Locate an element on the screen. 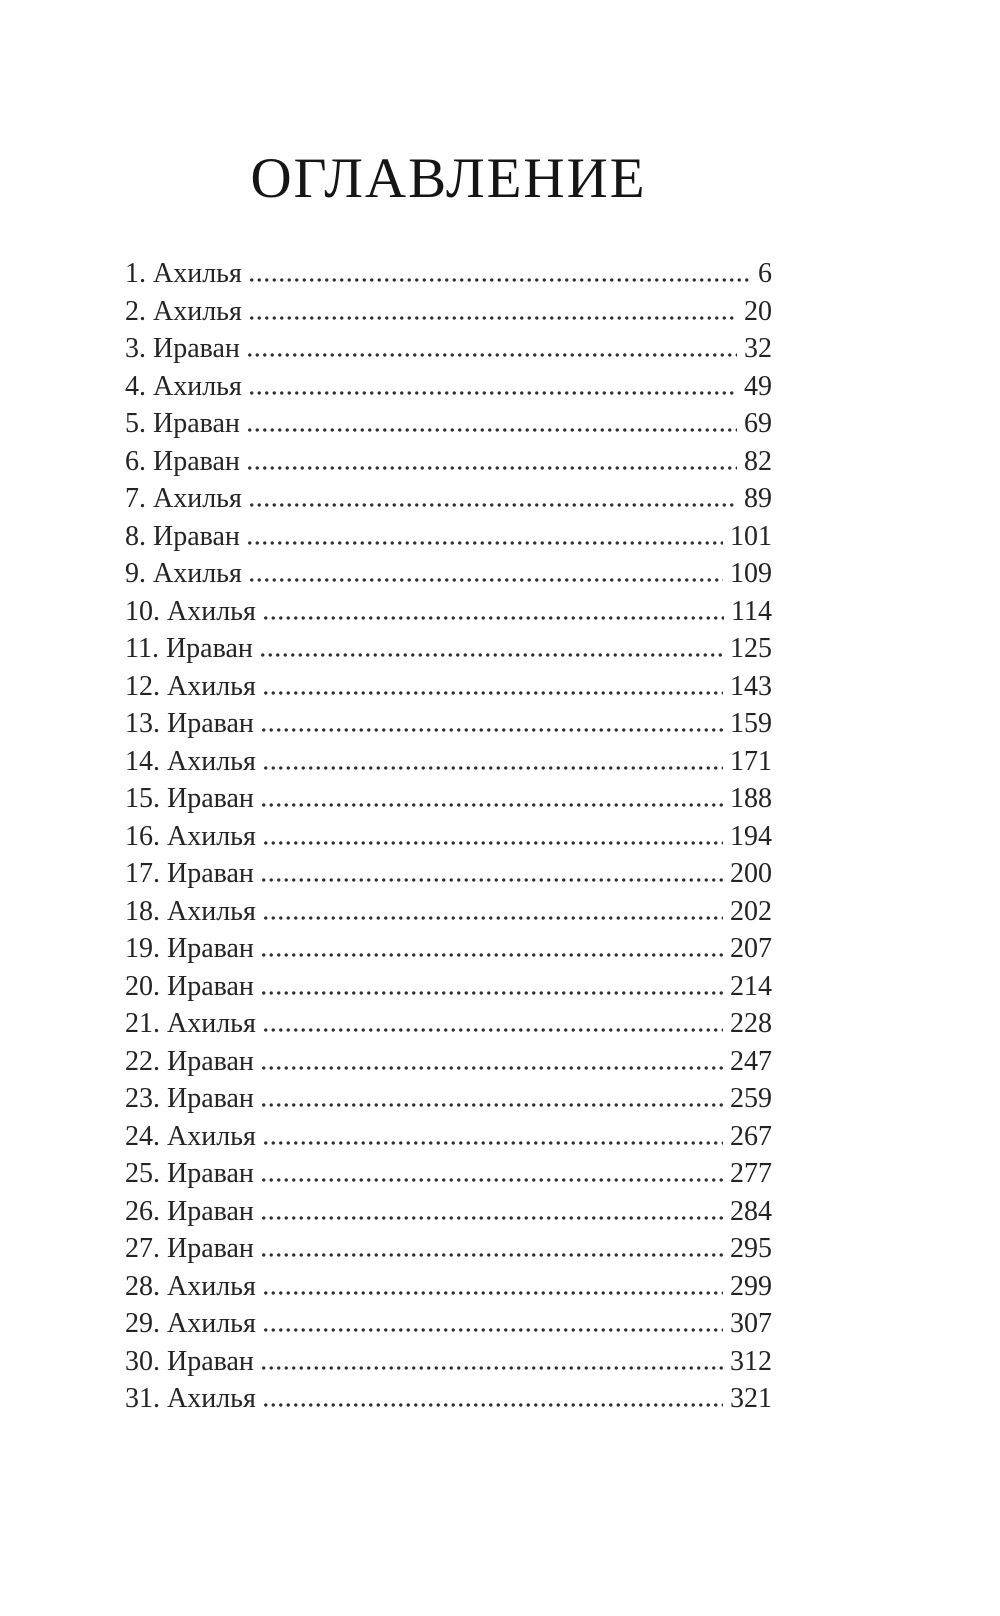 The height and width of the screenshot is (1616, 1000). toc-entry: 7. Ахилья 89 is located at coordinates (448, 499).